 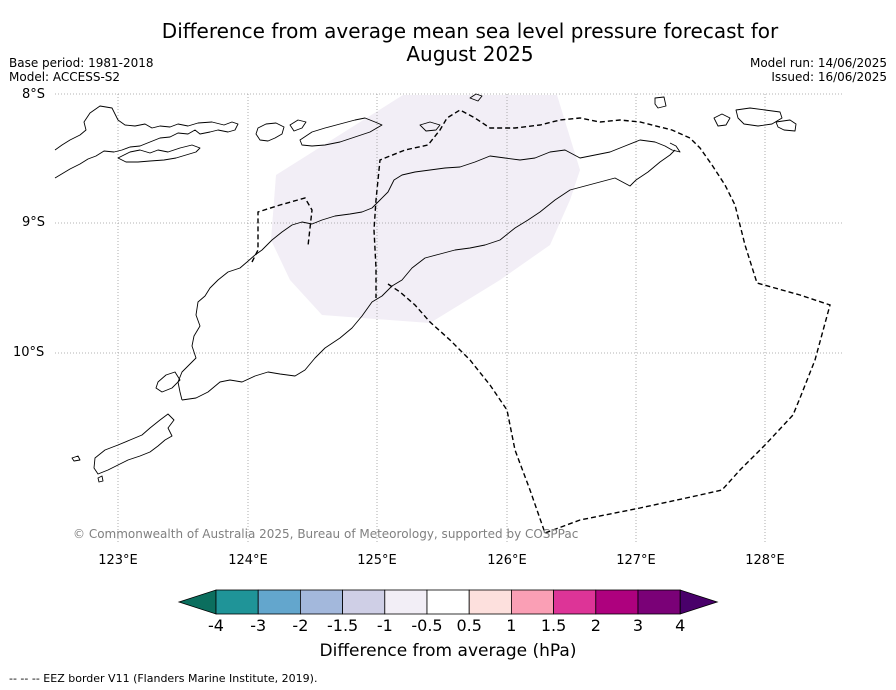 What do you see at coordinates (212, 331) in the screenshot?
I see `coastline-timor-west` at bounding box center [212, 331].